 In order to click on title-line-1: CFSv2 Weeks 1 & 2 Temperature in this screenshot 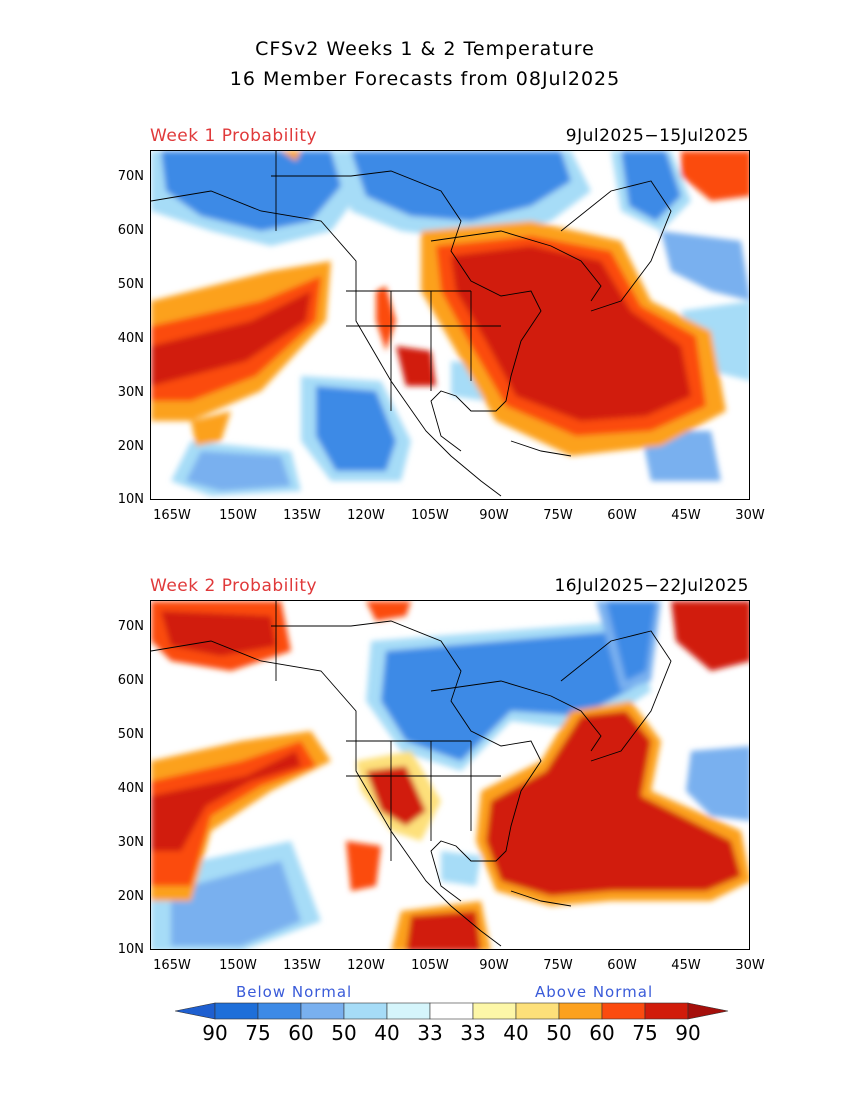, I will do `click(425, 49)`.